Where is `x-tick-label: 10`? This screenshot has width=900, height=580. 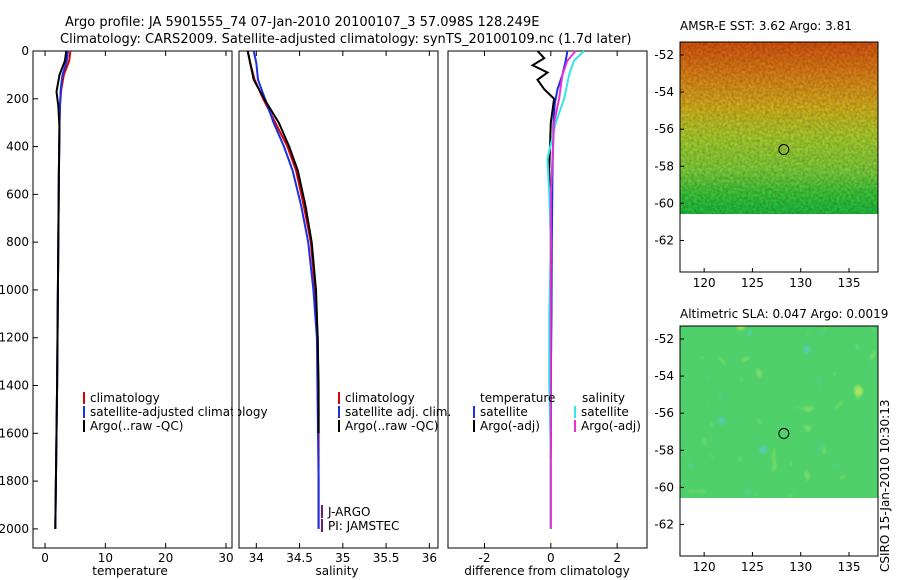
x-tick-label: 10 is located at coordinates (105, 558).